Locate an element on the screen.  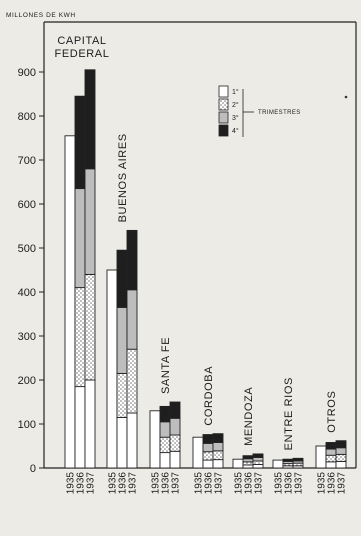
y-tick-label: 500 is located at coordinates (27, 249).